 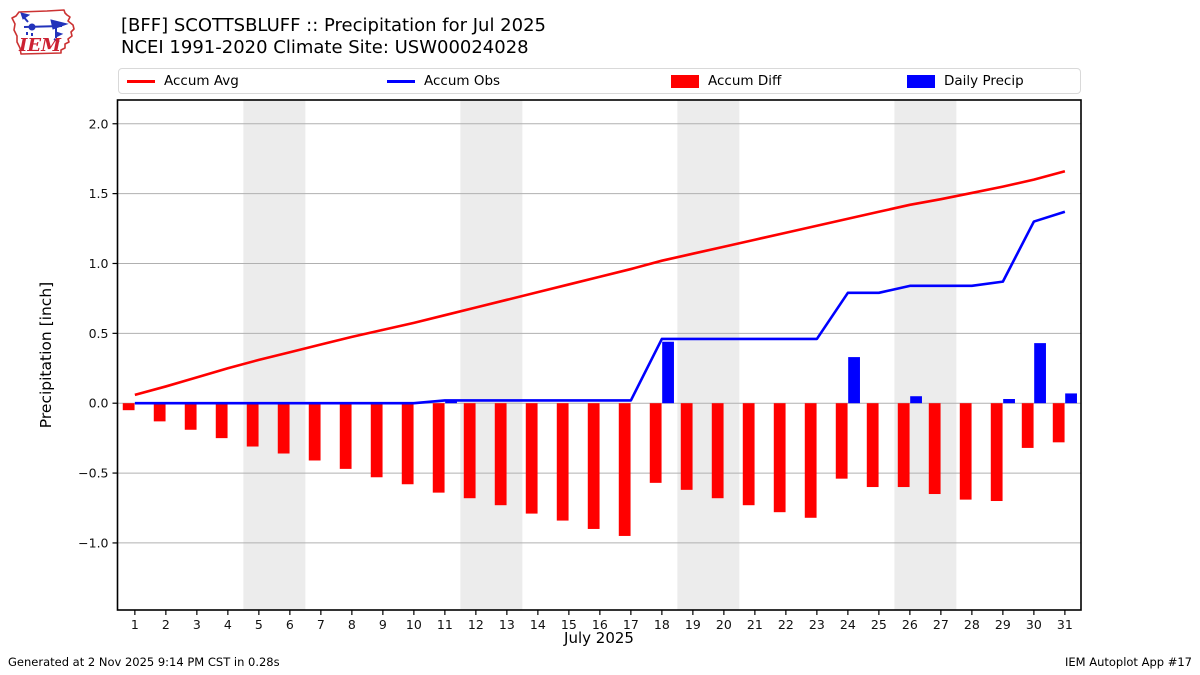 I want to click on legend-item-accum-avg: Accum Avg, so click(x=183, y=81).